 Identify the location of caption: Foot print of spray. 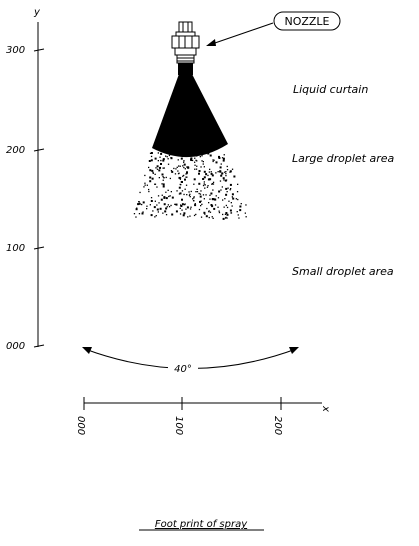
(201, 524).